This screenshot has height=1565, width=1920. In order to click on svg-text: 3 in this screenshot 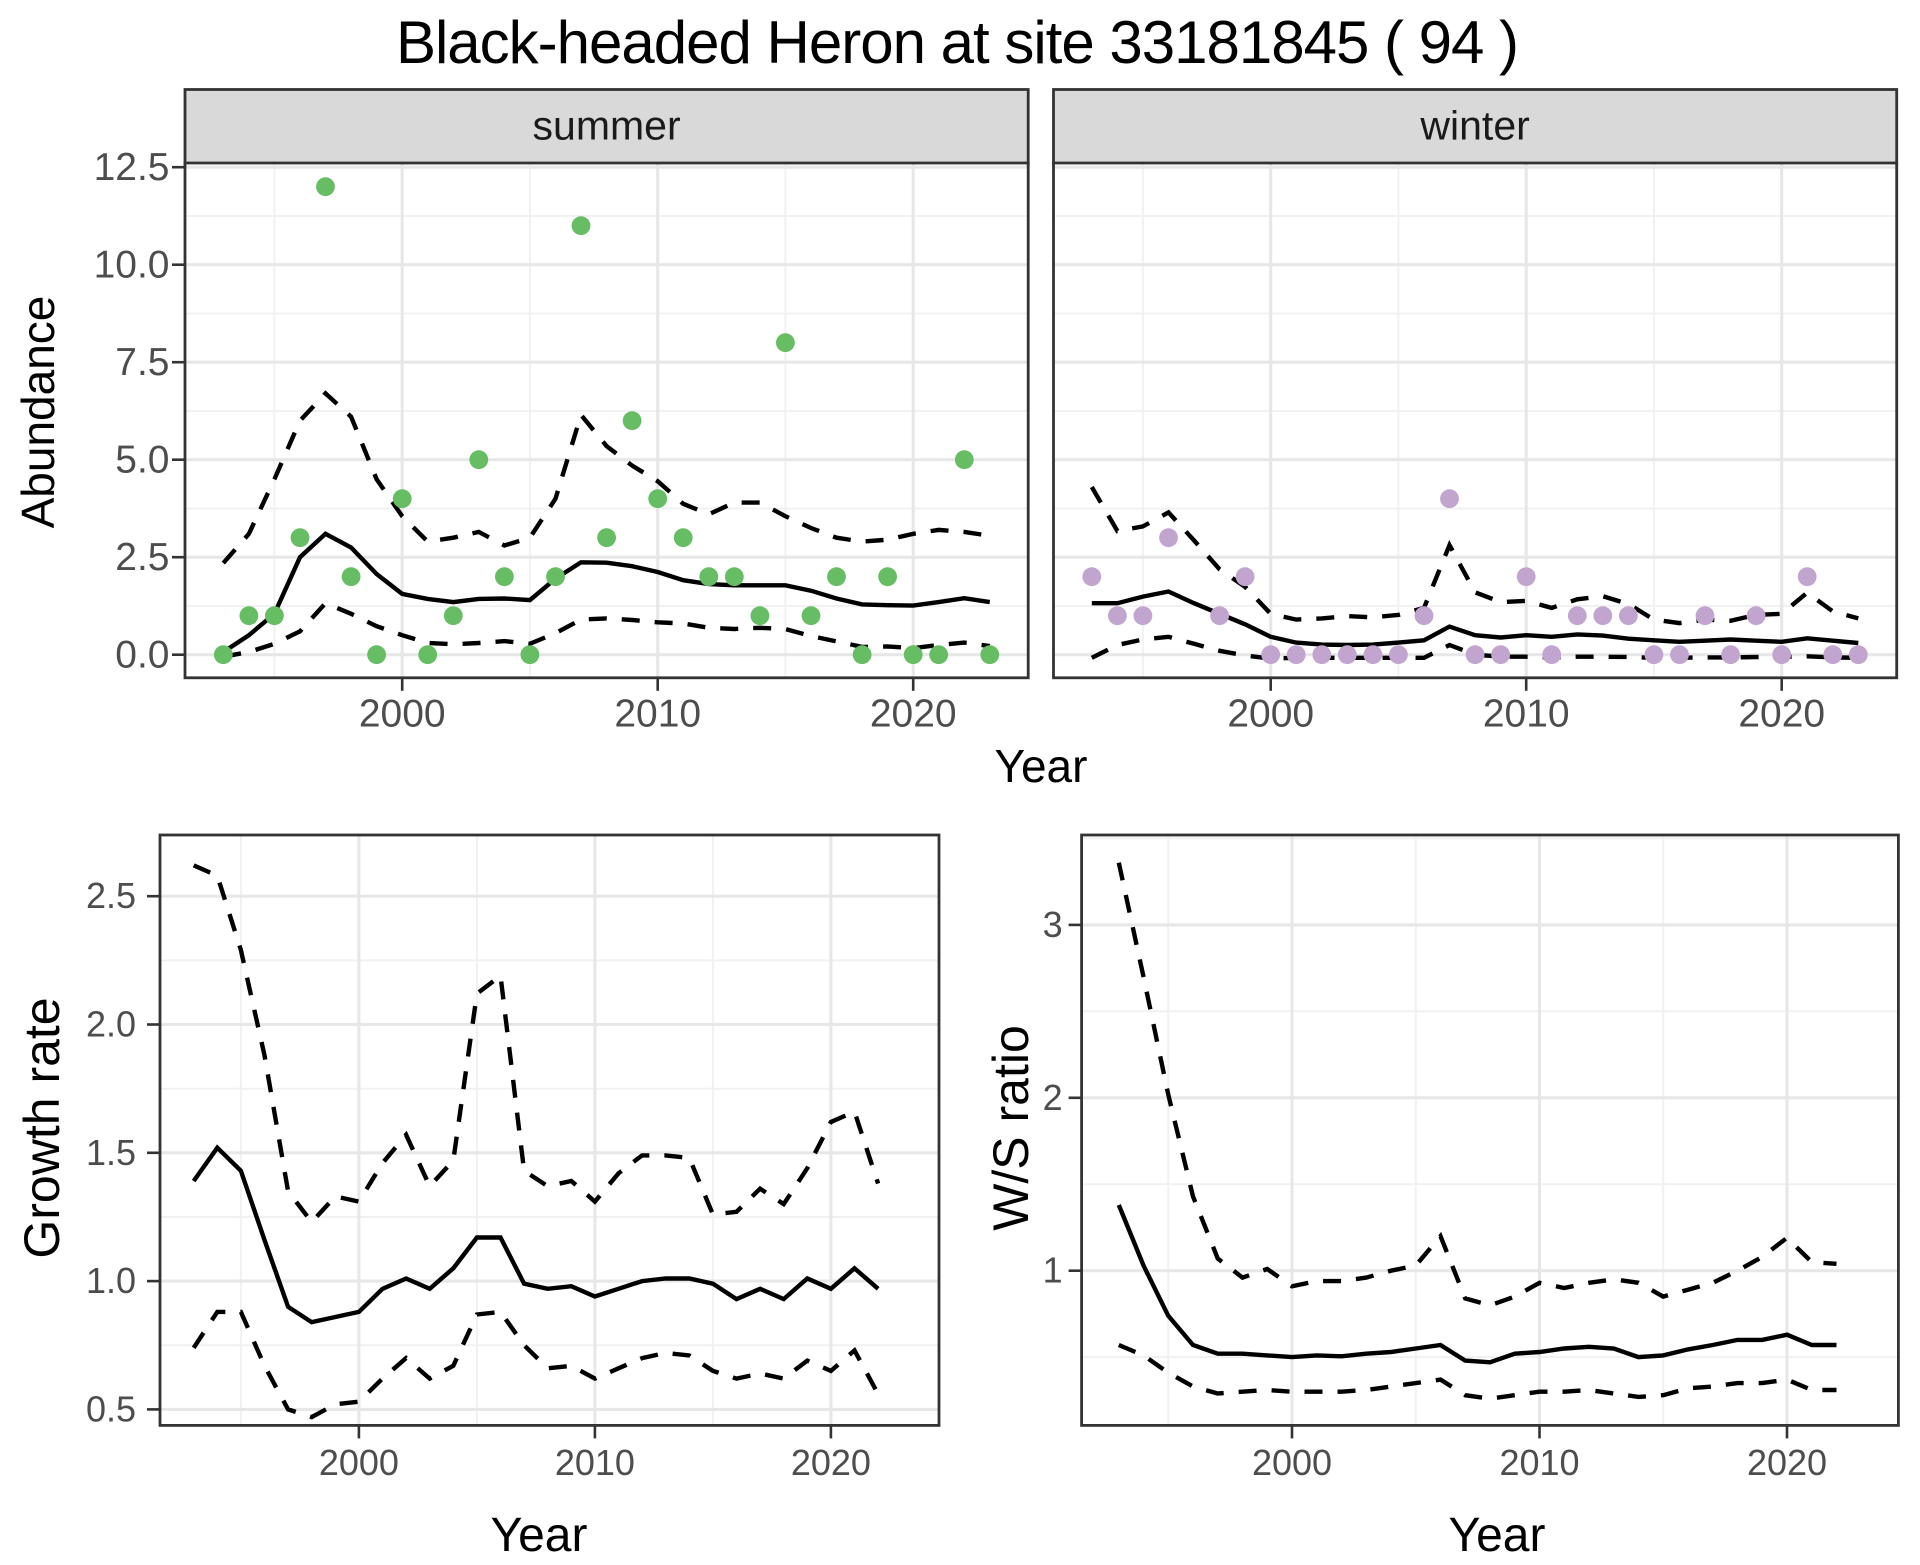, I will do `click(1053, 924)`.